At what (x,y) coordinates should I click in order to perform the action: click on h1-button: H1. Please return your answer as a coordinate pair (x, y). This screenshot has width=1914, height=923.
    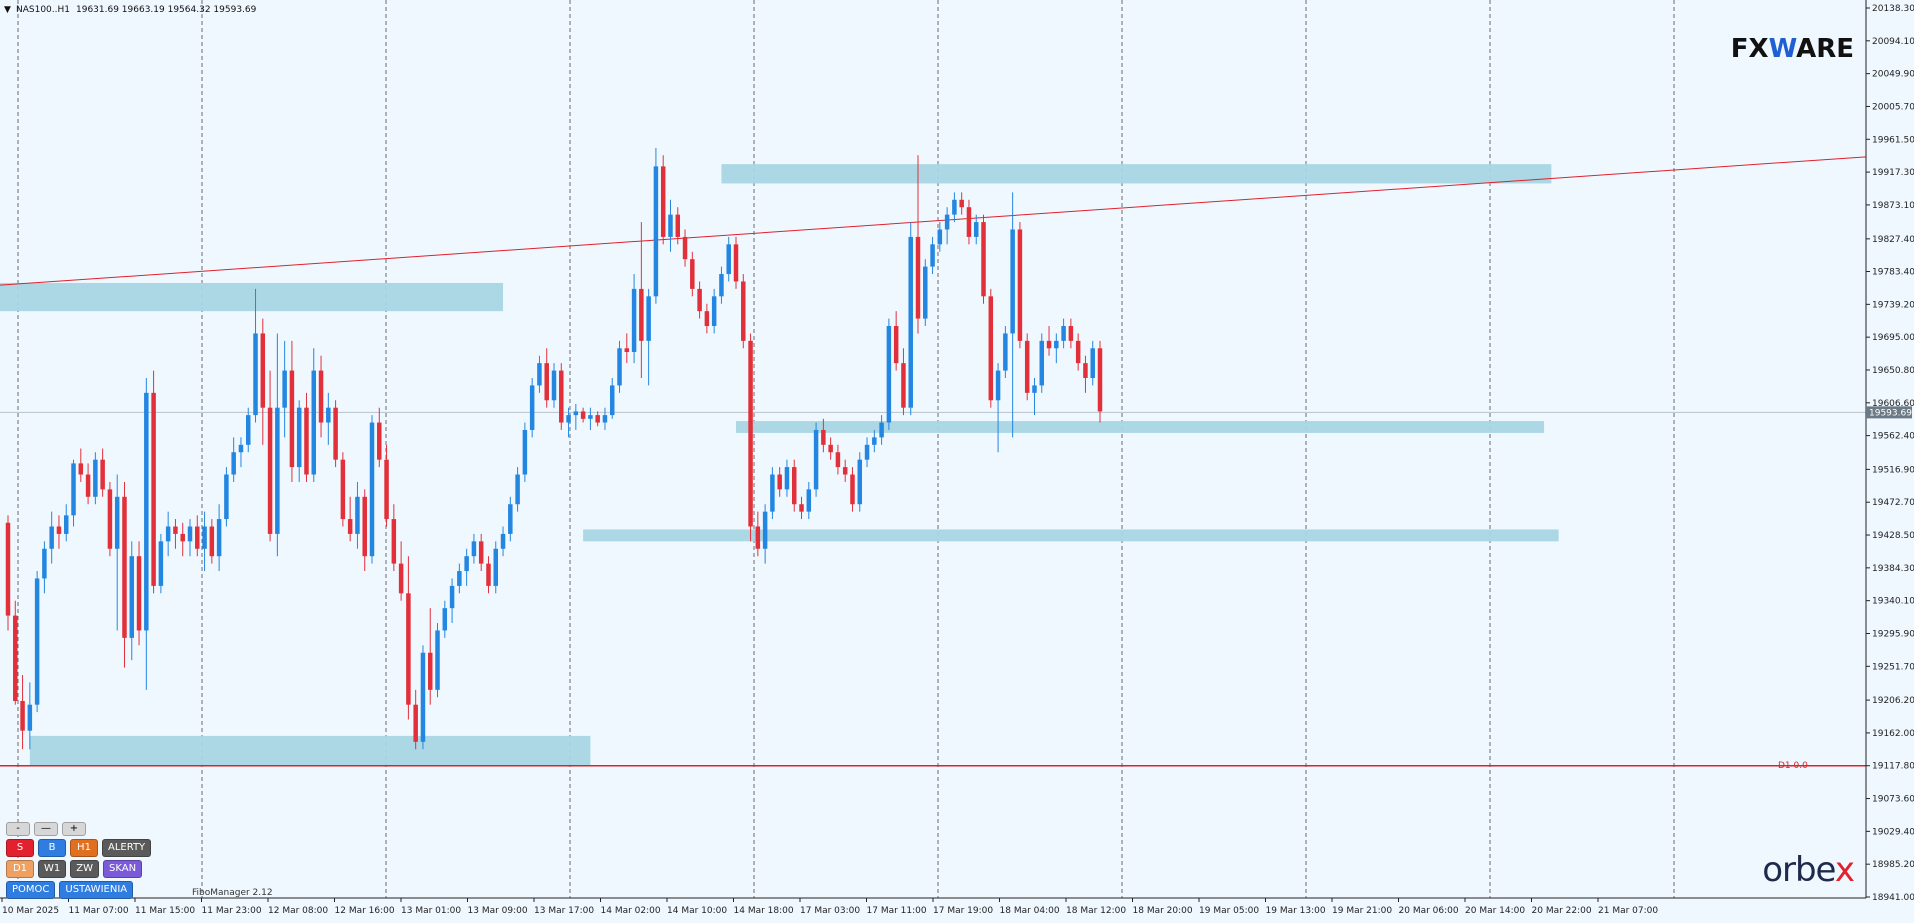
    Looking at the image, I should click on (84, 848).